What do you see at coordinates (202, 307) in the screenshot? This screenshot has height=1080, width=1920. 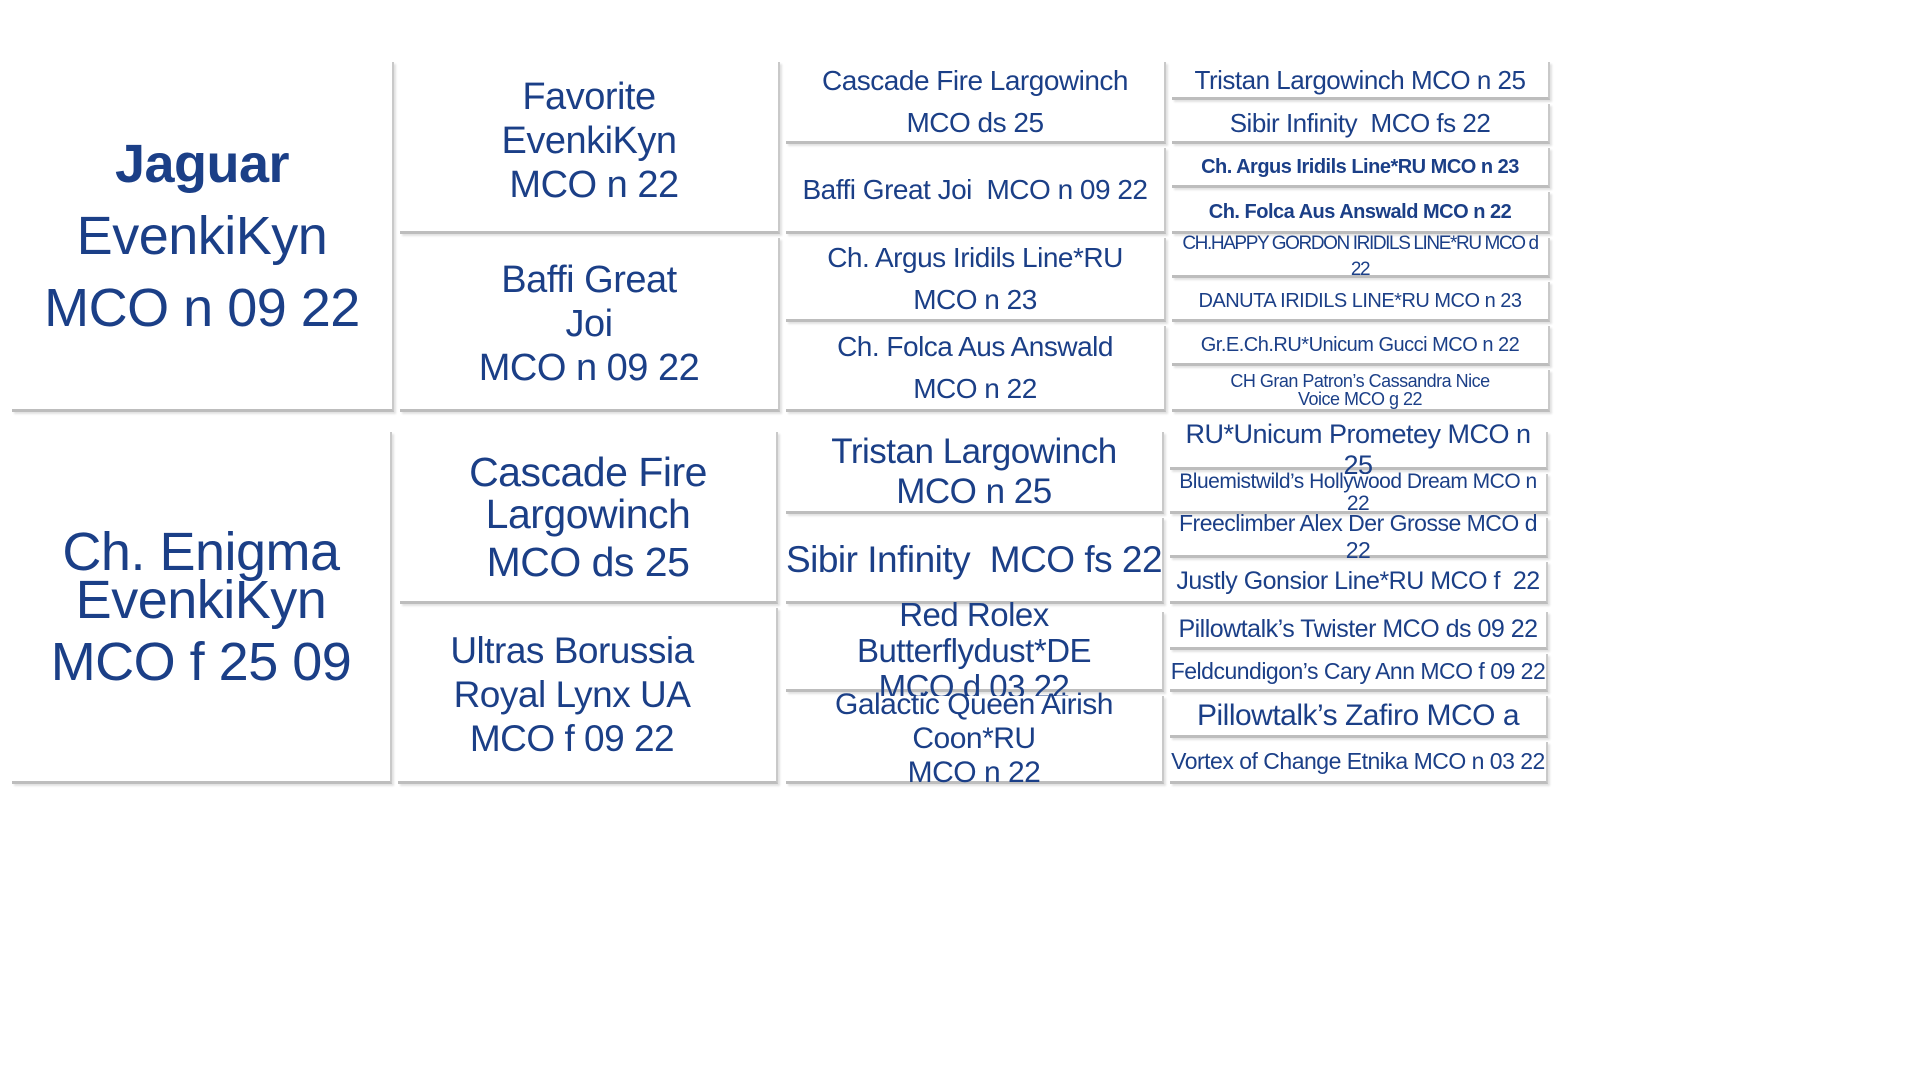 I see `sire-breed-code: MCO n 09 22` at bounding box center [202, 307].